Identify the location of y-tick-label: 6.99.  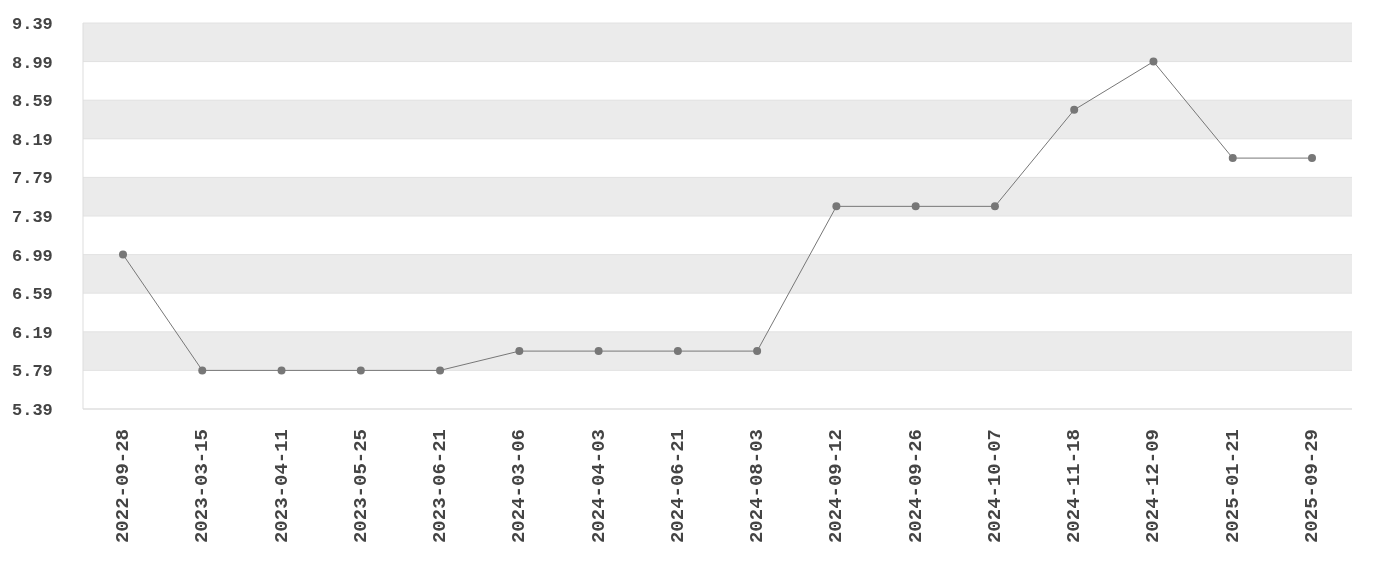
(32, 256).